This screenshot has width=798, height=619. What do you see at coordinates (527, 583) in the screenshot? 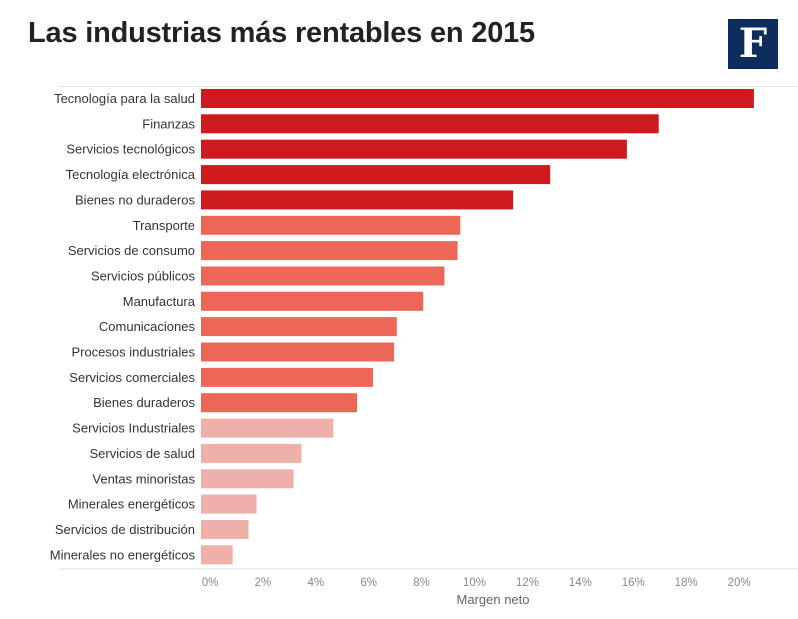
I see `x-tick-label: 12%` at bounding box center [527, 583].